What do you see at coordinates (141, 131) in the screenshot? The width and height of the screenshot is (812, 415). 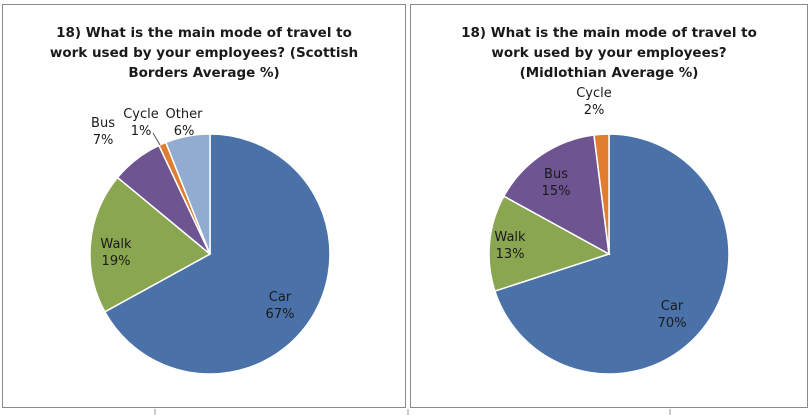 I see `slice-value-label-cycle: 1%` at bounding box center [141, 131].